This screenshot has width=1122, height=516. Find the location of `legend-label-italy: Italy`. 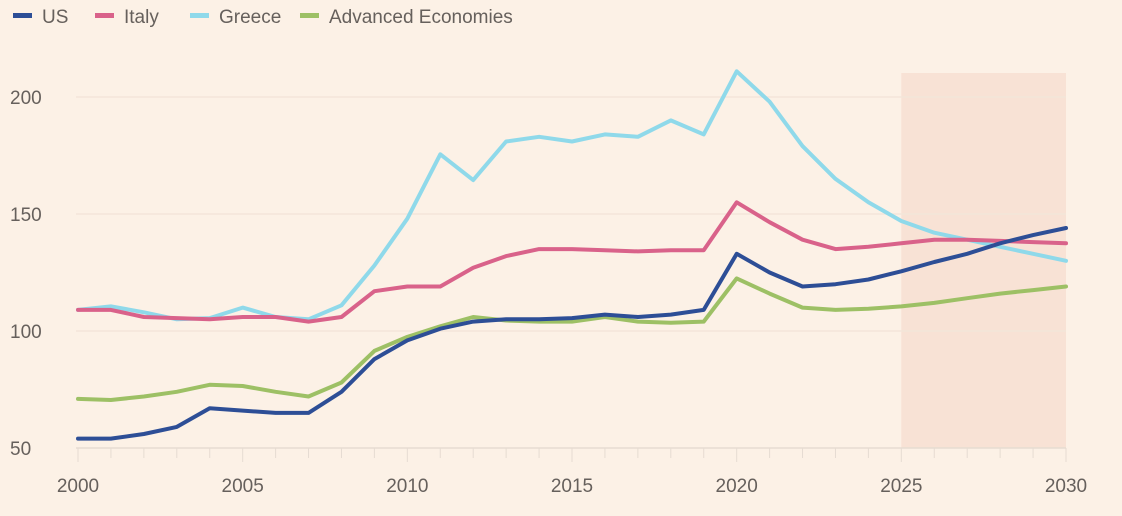

legend-label-italy: Italy is located at coordinates (141, 17).